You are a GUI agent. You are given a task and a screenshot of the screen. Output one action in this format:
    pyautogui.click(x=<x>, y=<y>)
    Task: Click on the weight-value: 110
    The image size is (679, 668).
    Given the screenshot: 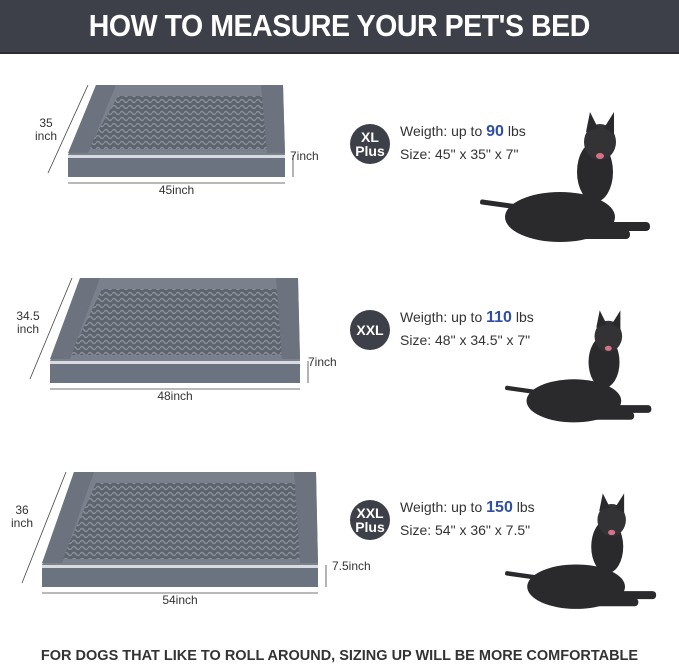 What is the action you would take?
    pyautogui.click(x=499, y=317)
    